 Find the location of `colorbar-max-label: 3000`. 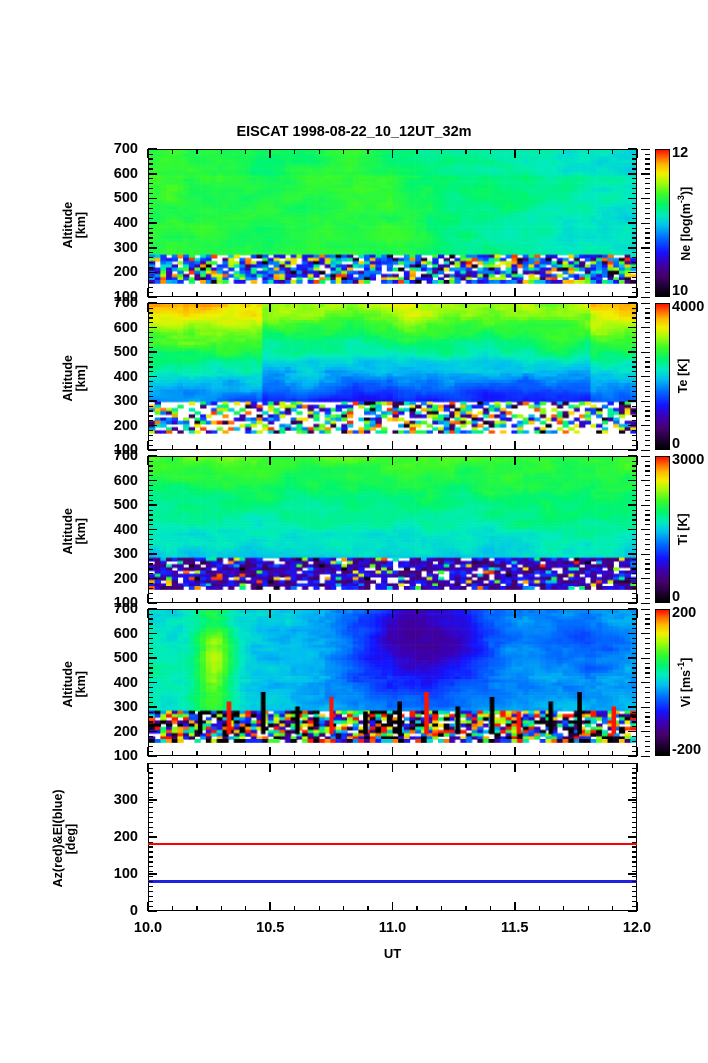

colorbar-max-label: 3000 is located at coordinates (688, 460).